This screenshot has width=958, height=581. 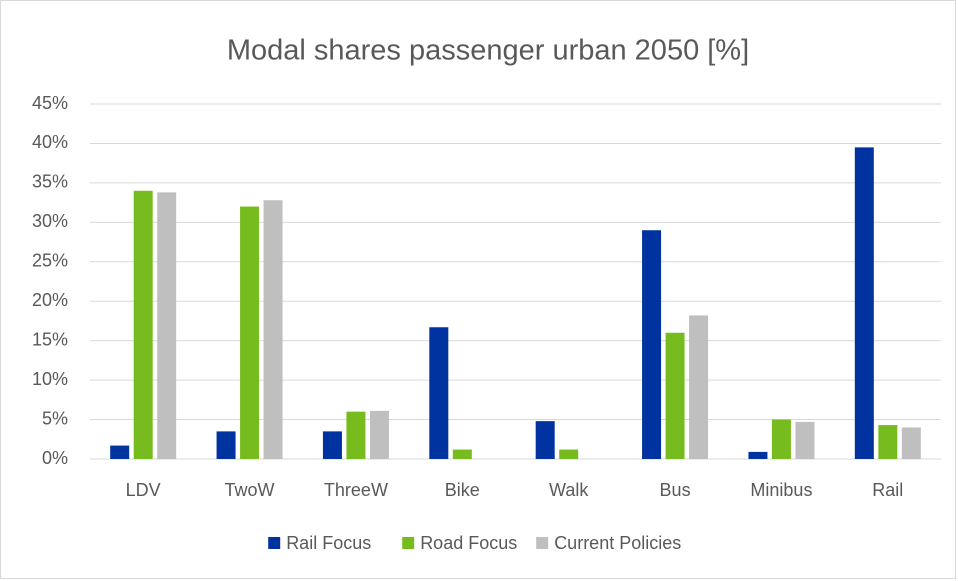 I want to click on x-tick-label: ThreeW, so click(x=356, y=490).